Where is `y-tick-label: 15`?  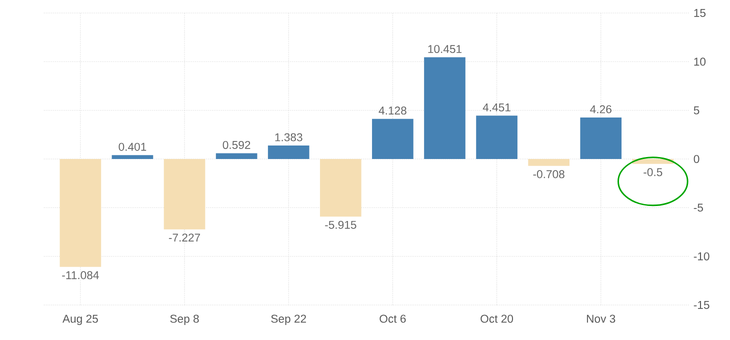 y-tick-label: 15 is located at coordinates (700, 13).